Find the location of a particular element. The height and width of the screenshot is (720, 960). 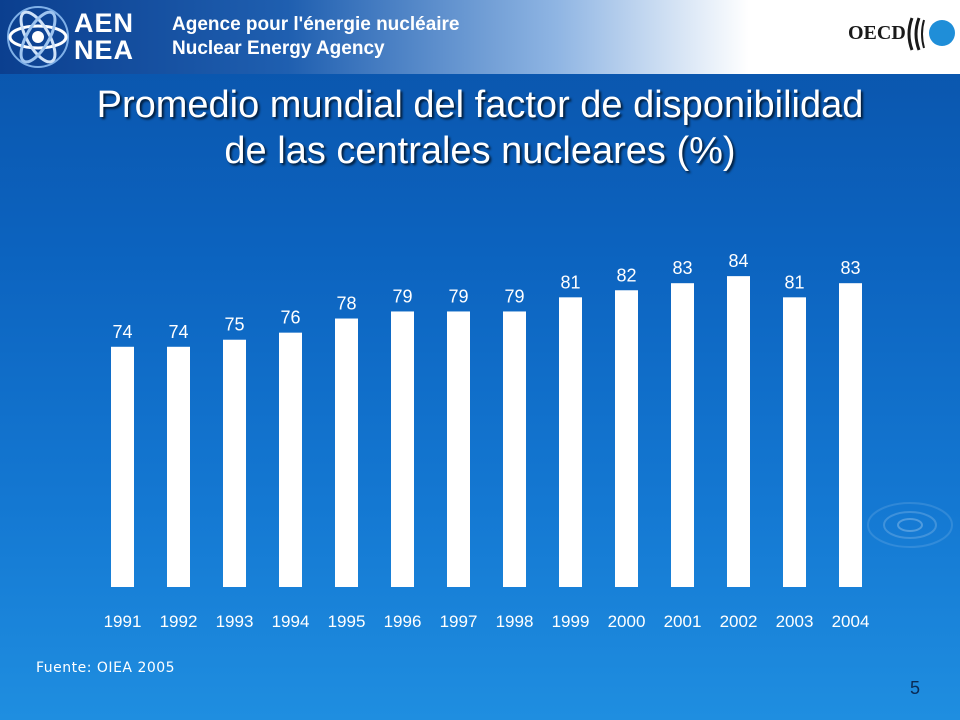

category-label-1993: 1993 is located at coordinates (235, 621).